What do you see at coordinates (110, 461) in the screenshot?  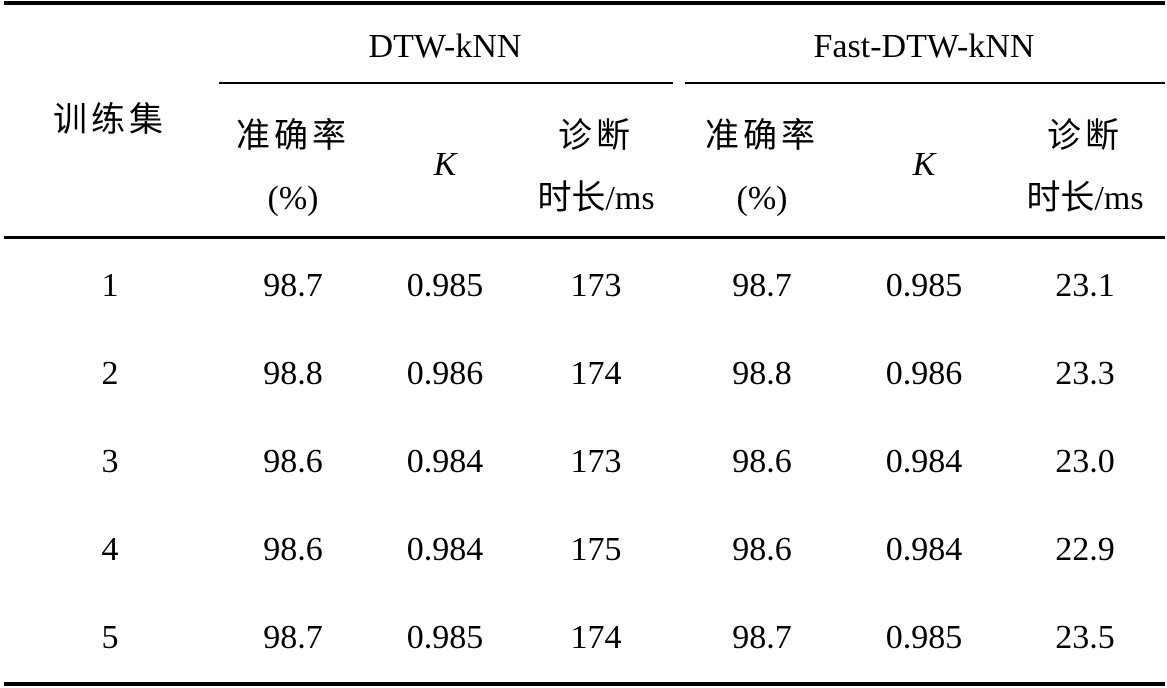 I see `training-set-cell: 3` at bounding box center [110, 461].